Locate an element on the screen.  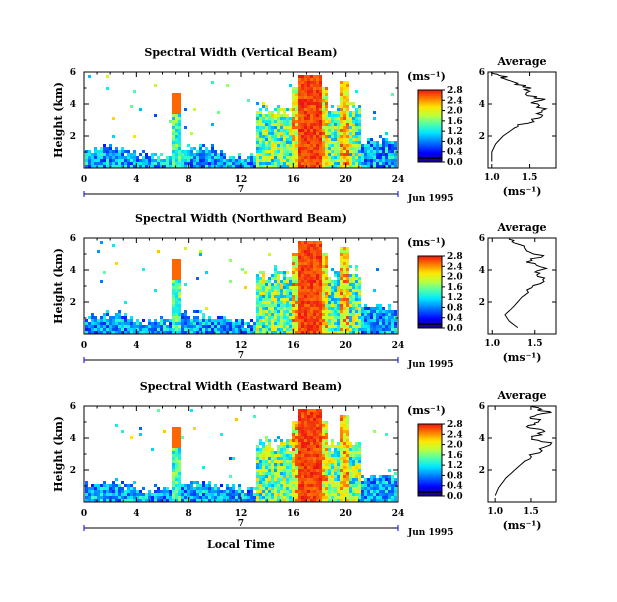
chart-title: Spectral Width (Vertical Beam) is located at coordinates (240, 52).